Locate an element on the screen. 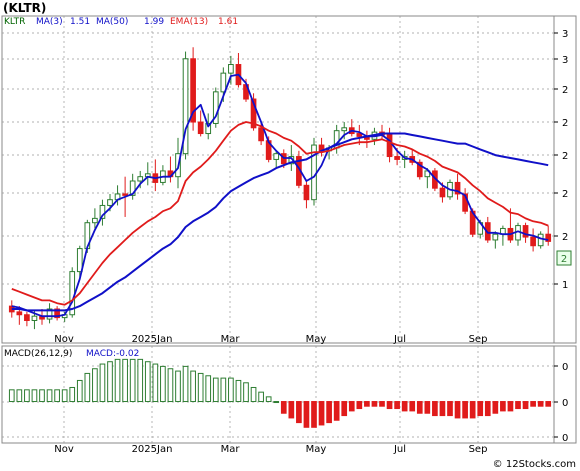 This screenshot has height=471, width=580. watermark: © 12Stocks.com is located at coordinates (534, 464).